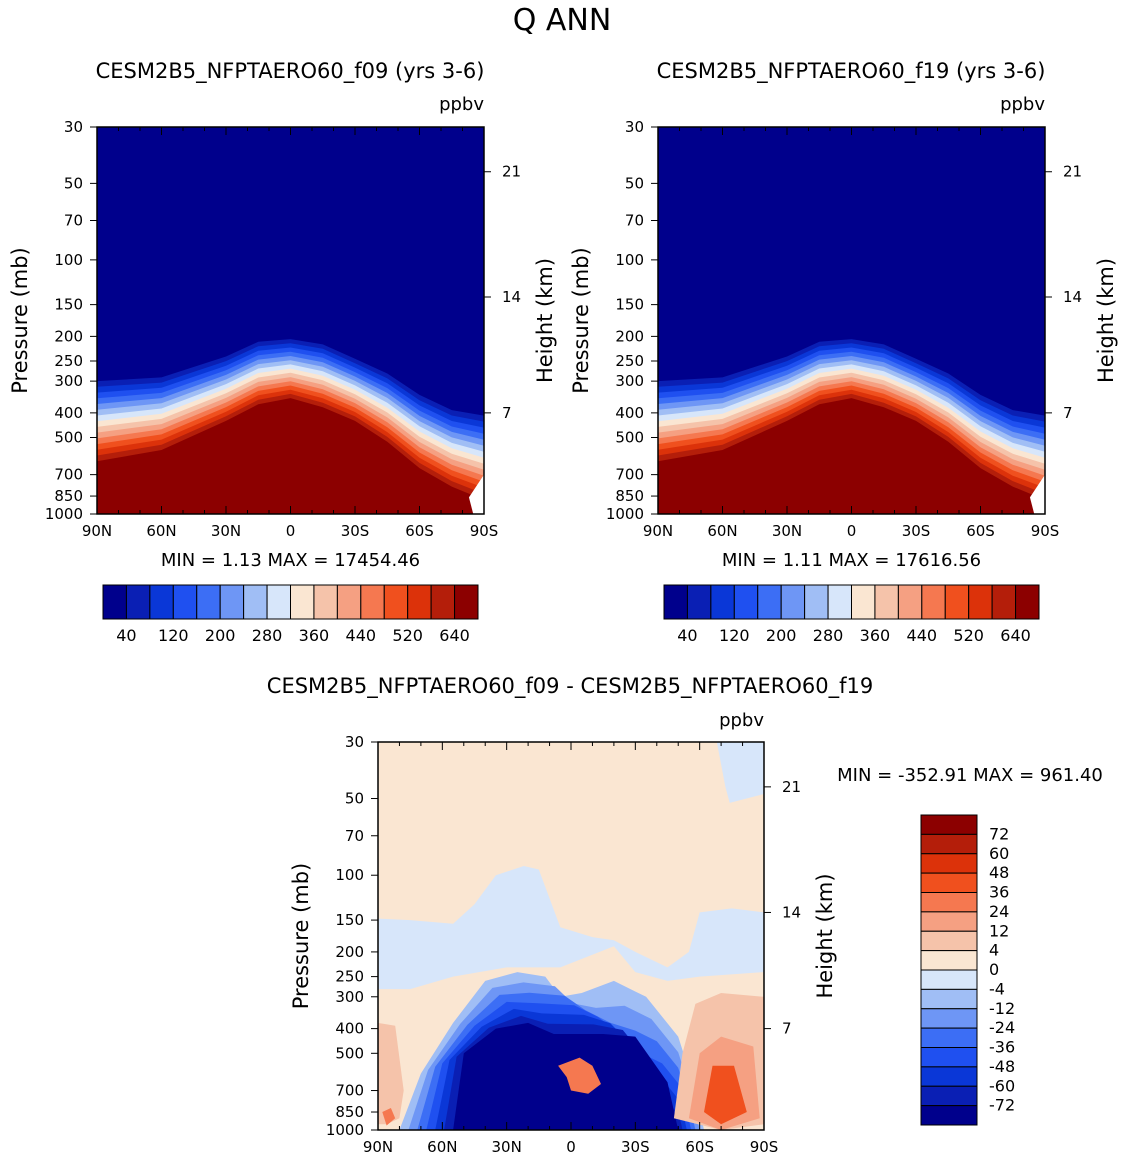 The height and width of the screenshot is (1167, 1130). What do you see at coordinates (875, 635) in the screenshot?
I see `colorbar-label: 360` at bounding box center [875, 635].